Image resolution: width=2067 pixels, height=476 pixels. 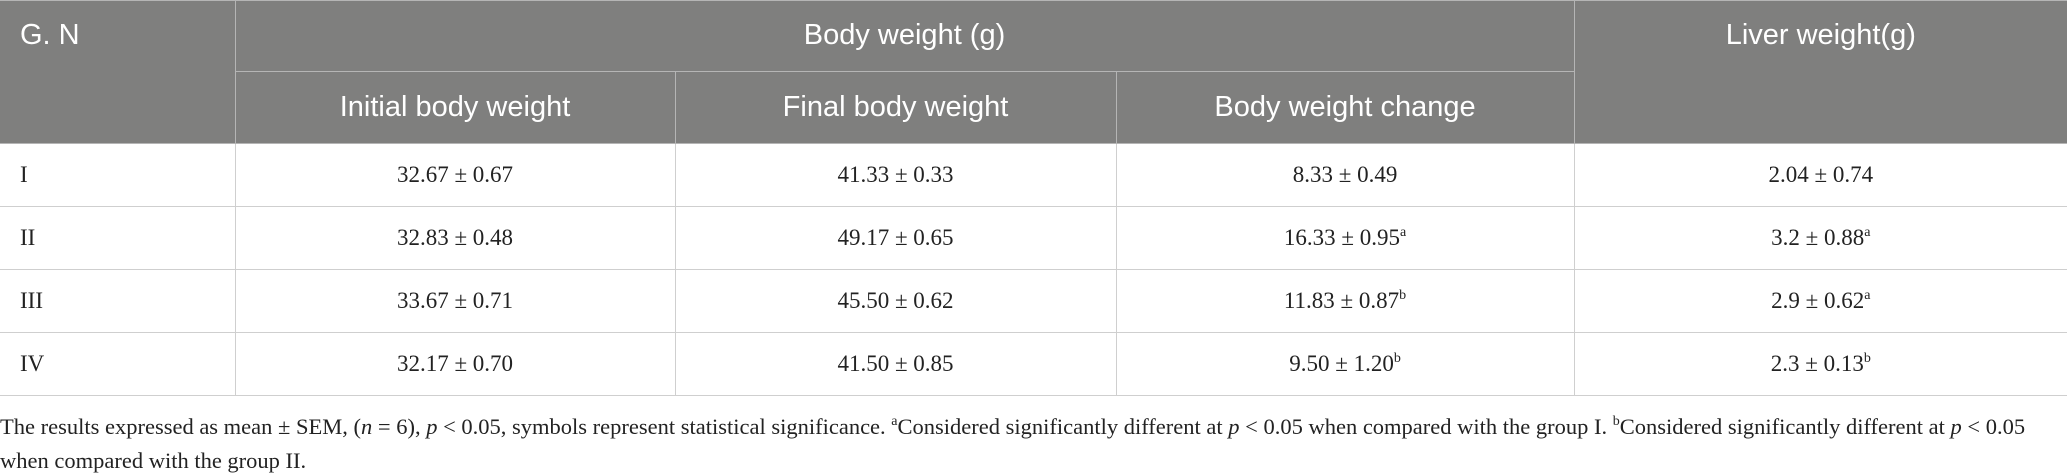 I want to click on sub-header: Final body weight, so click(x=895, y=107).